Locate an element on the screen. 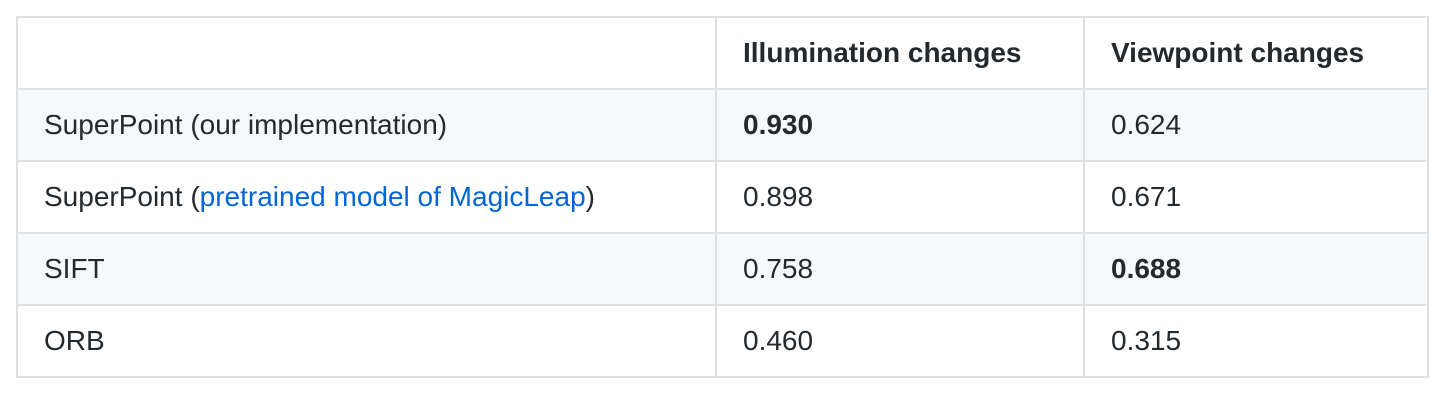 This screenshot has height=402, width=1448. illumination-value: 0.898 is located at coordinates (778, 196).